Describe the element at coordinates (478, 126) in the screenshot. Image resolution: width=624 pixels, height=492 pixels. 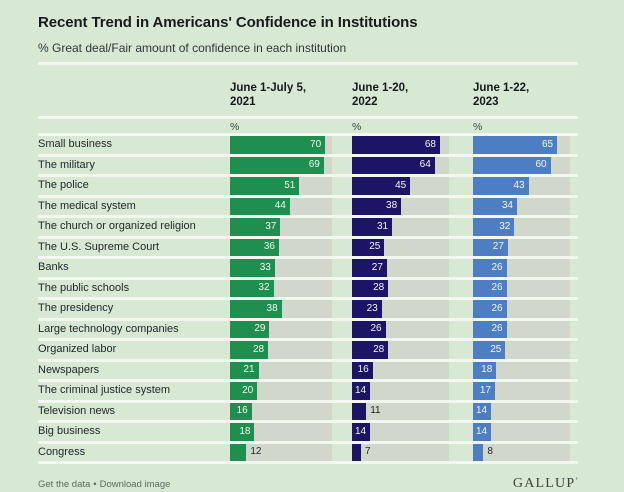
I see `unit-label: %` at that location.